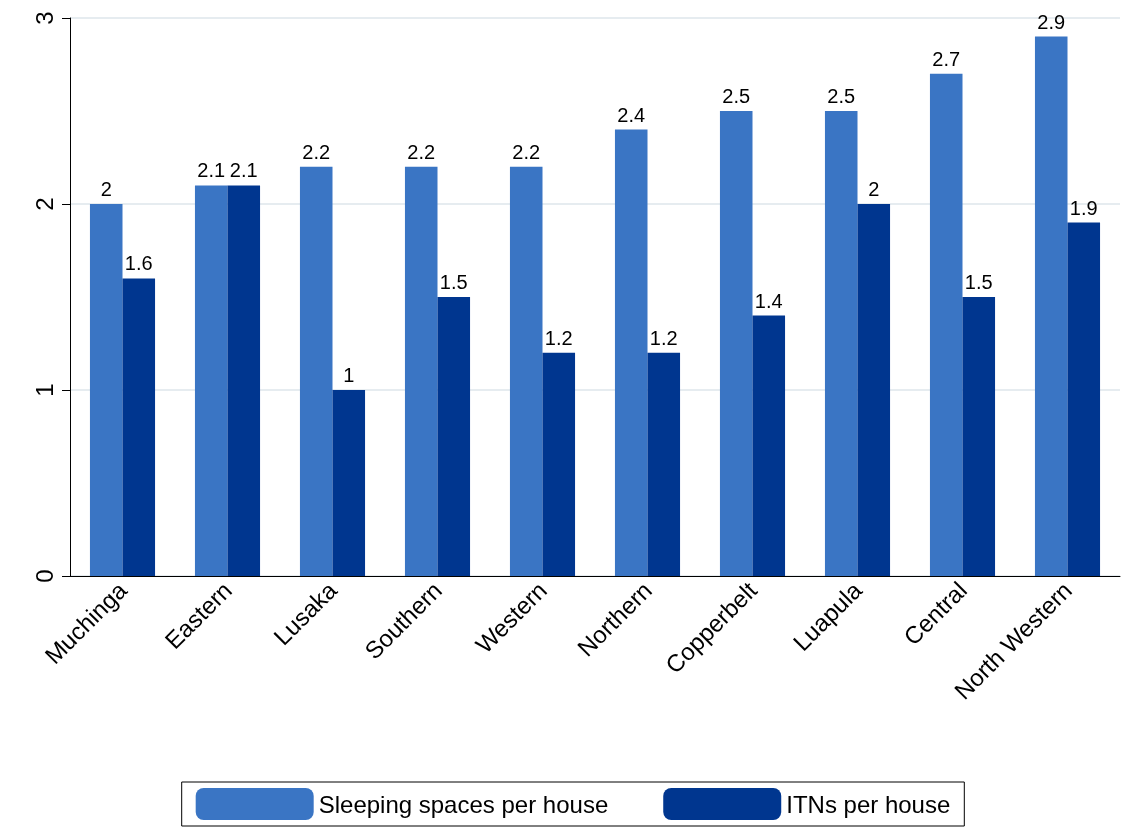 The height and width of the screenshot is (836, 1148). Describe the element at coordinates (44, 576) in the screenshot. I see `y-tick-label: 0` at that location.